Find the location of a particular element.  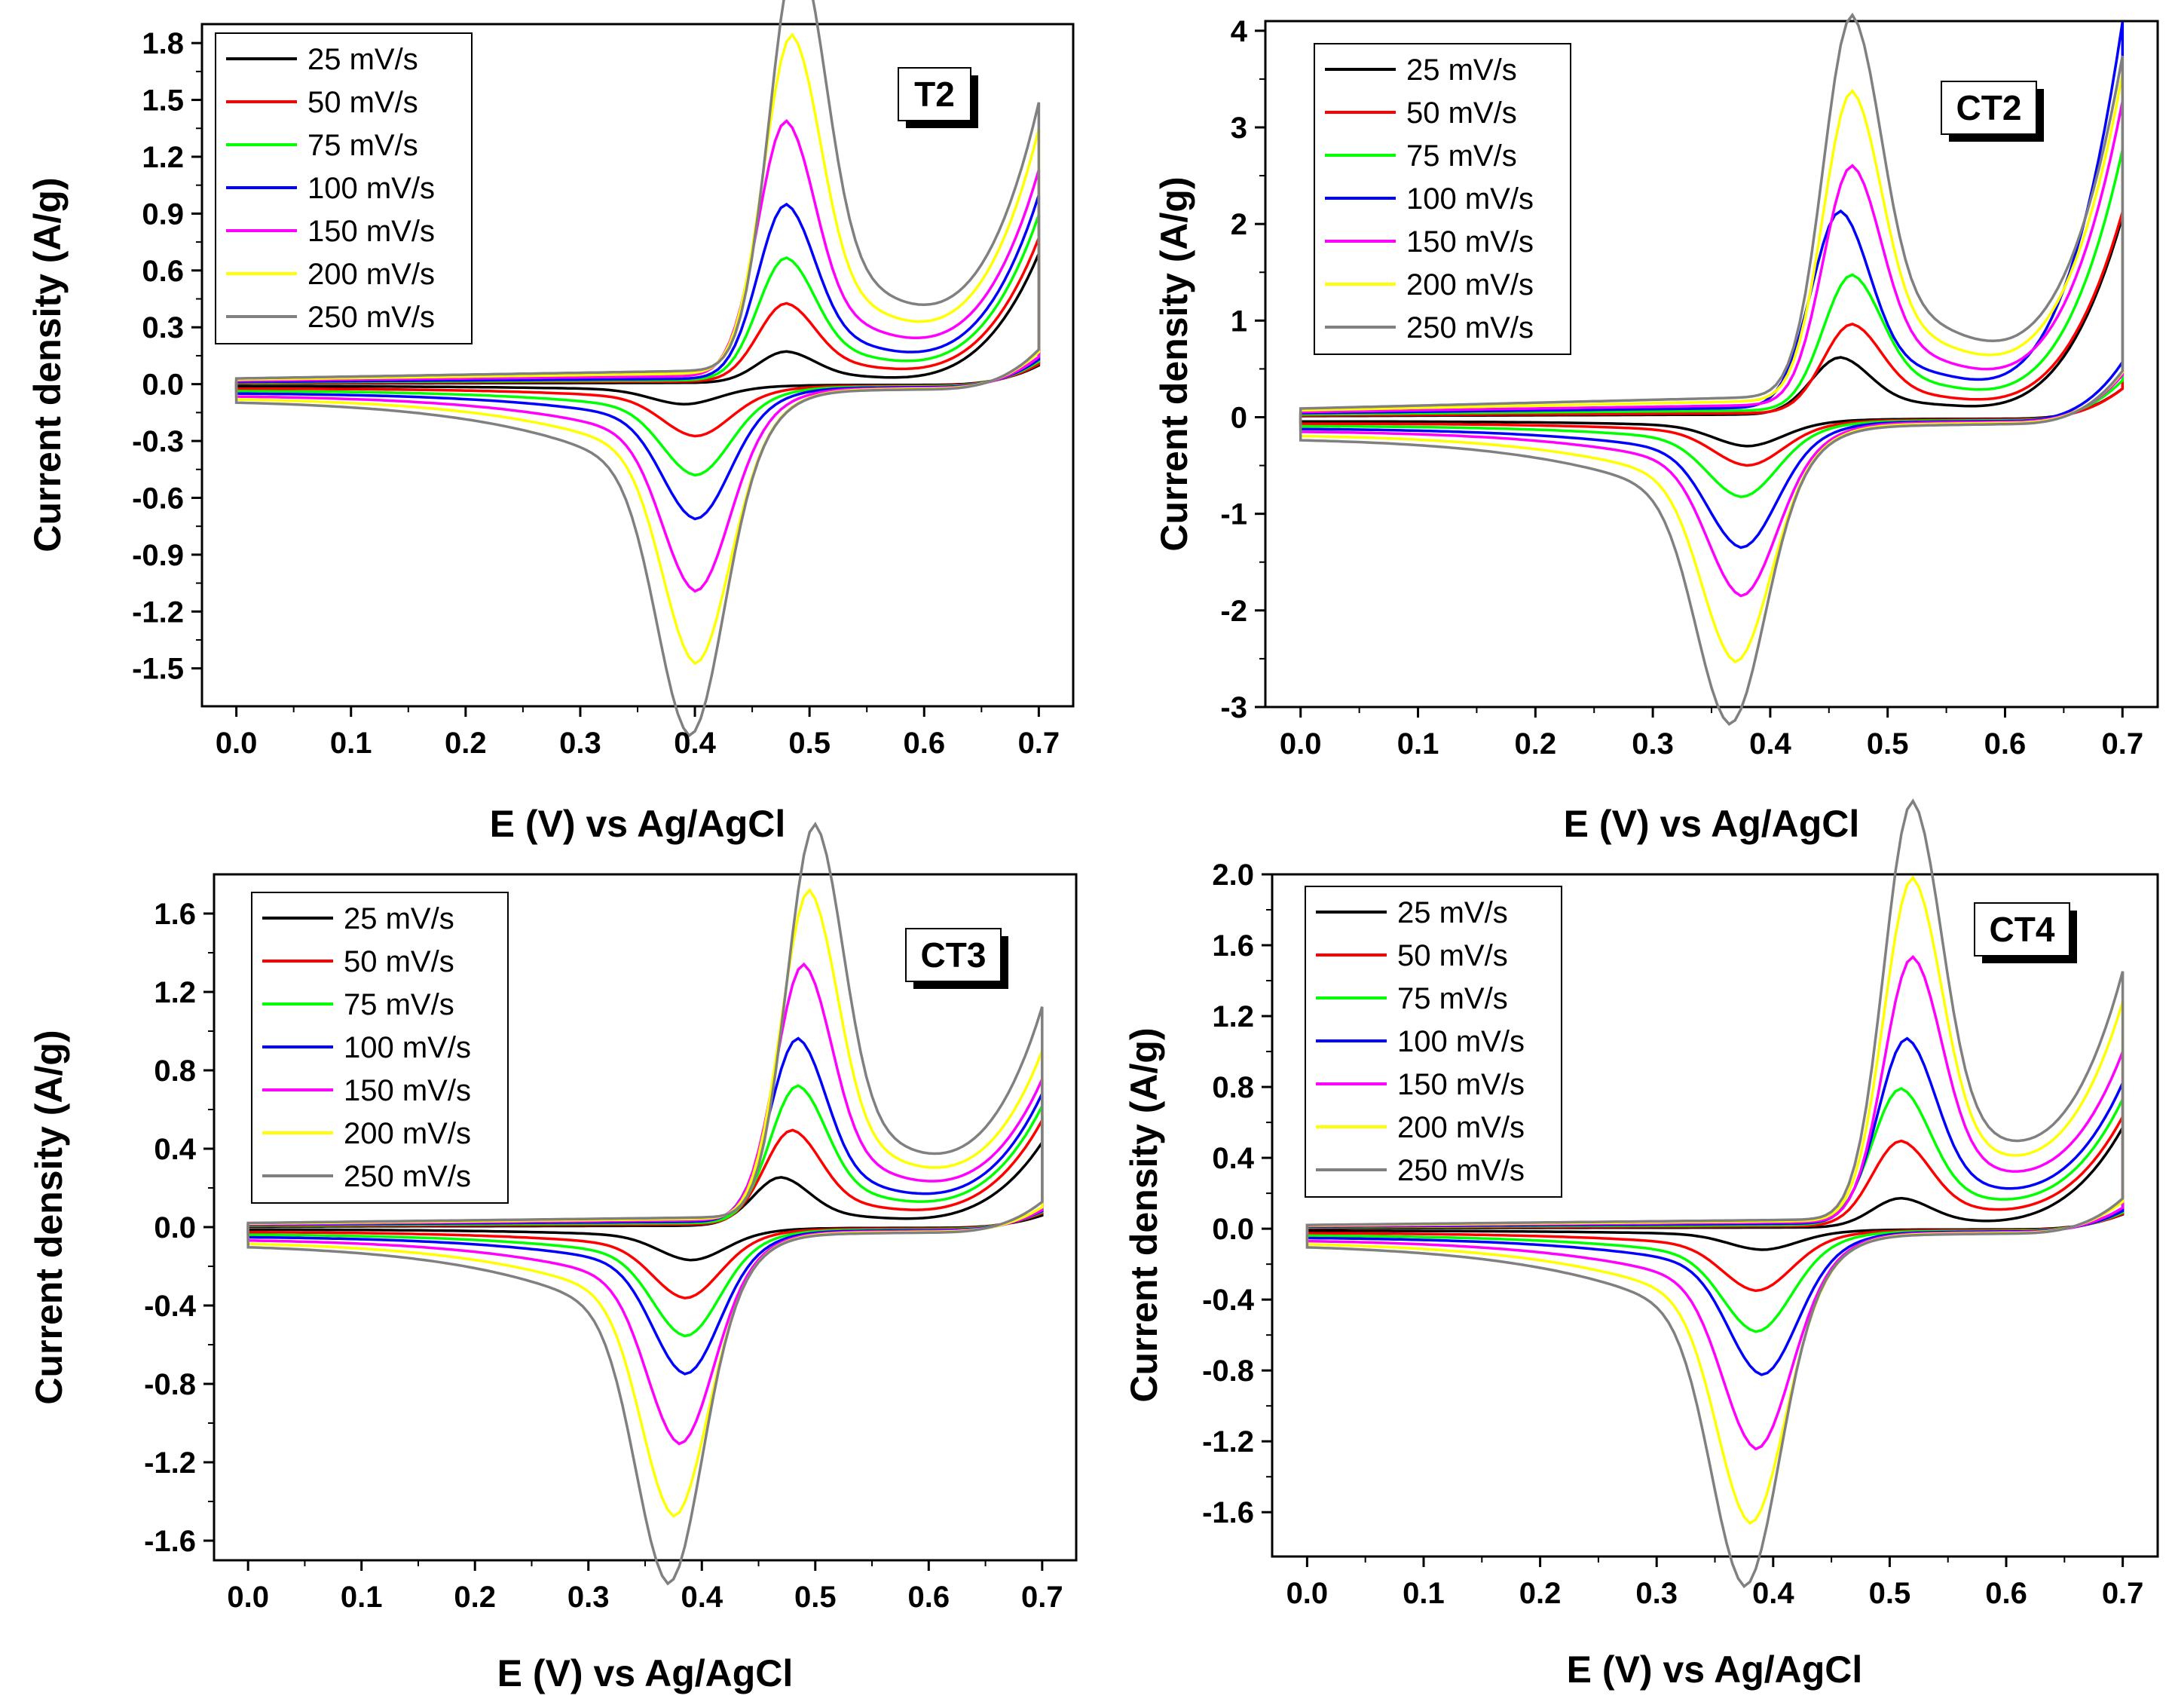

cv-curve-200mvs is located at coordinates (637, 349).